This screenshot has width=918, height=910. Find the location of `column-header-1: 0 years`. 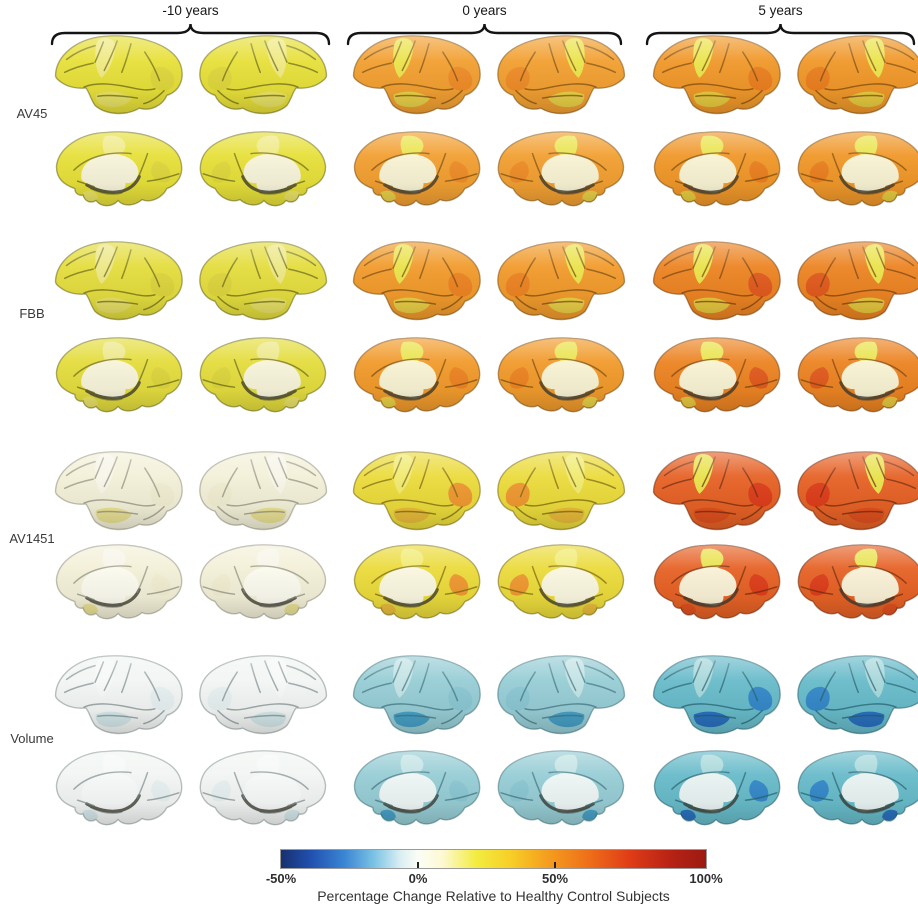

column-header-1: 0 years is located at coordinates (484, 10).